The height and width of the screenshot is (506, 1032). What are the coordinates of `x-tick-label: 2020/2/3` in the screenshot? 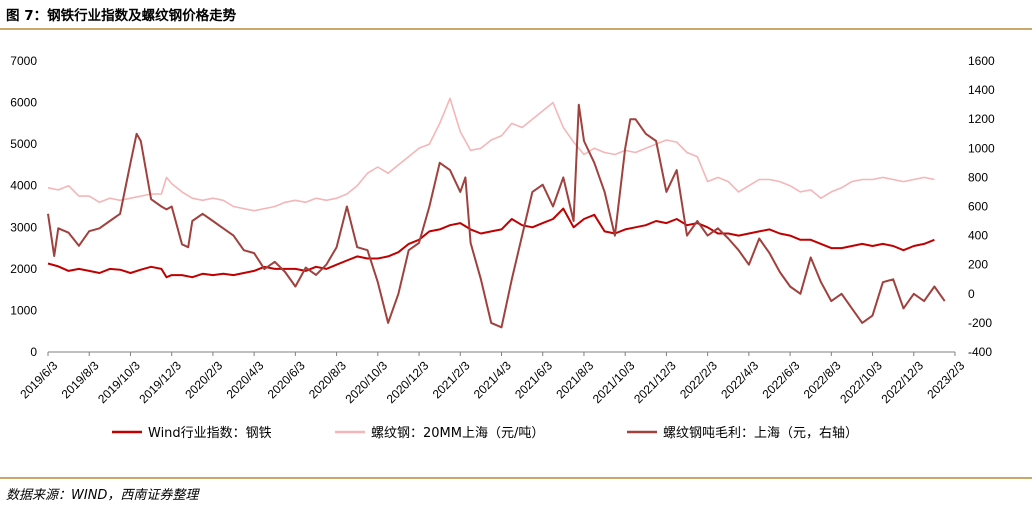 It's located at (203, 379).